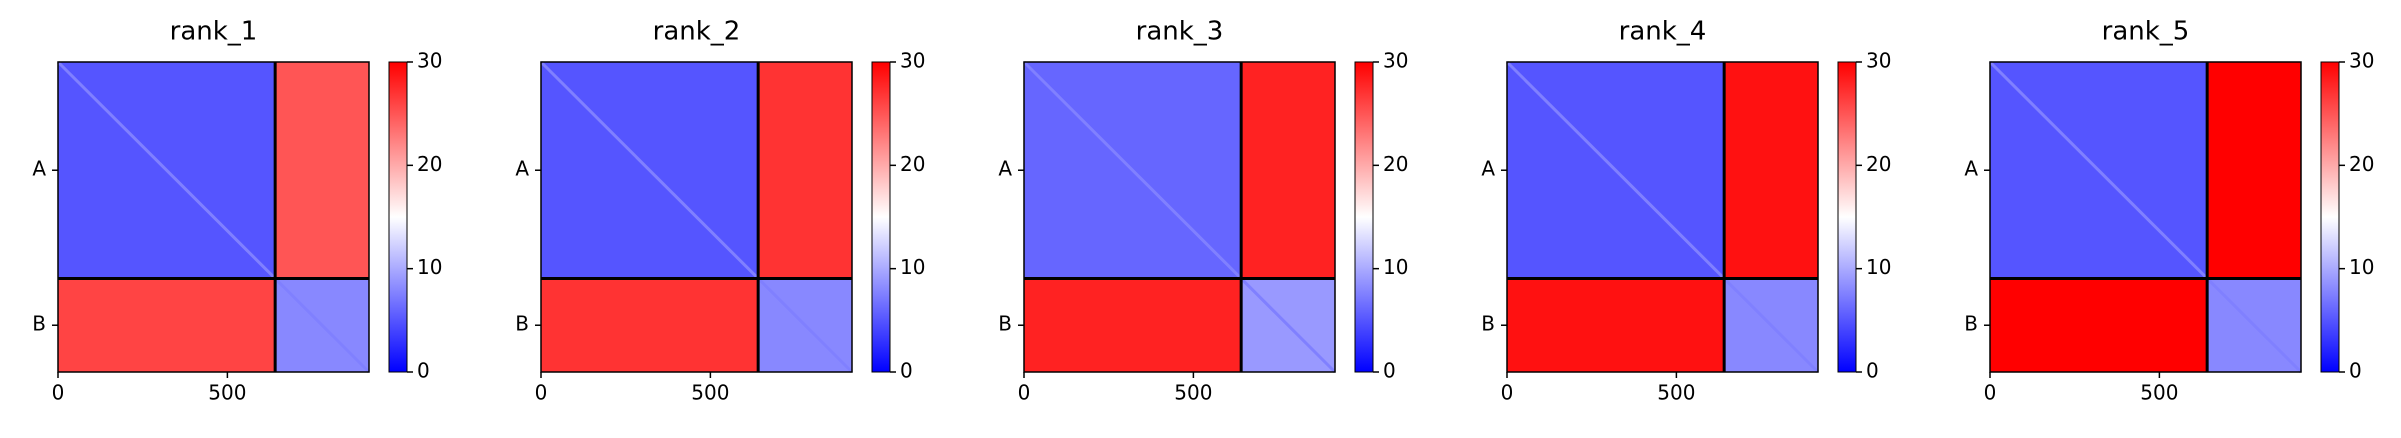  I want to click on panel-title: rank_5, so click(2146, 32).